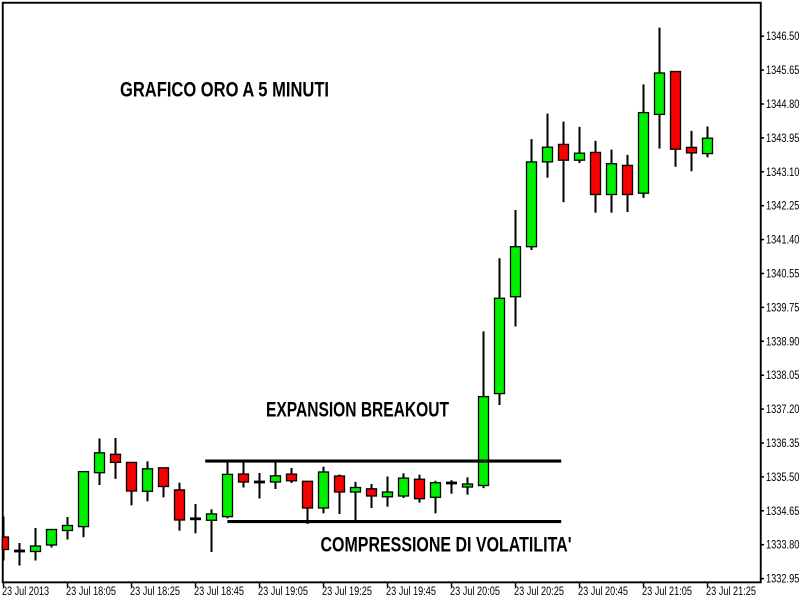  I want to click on svg-text: 1342.25, so click(782, 207).